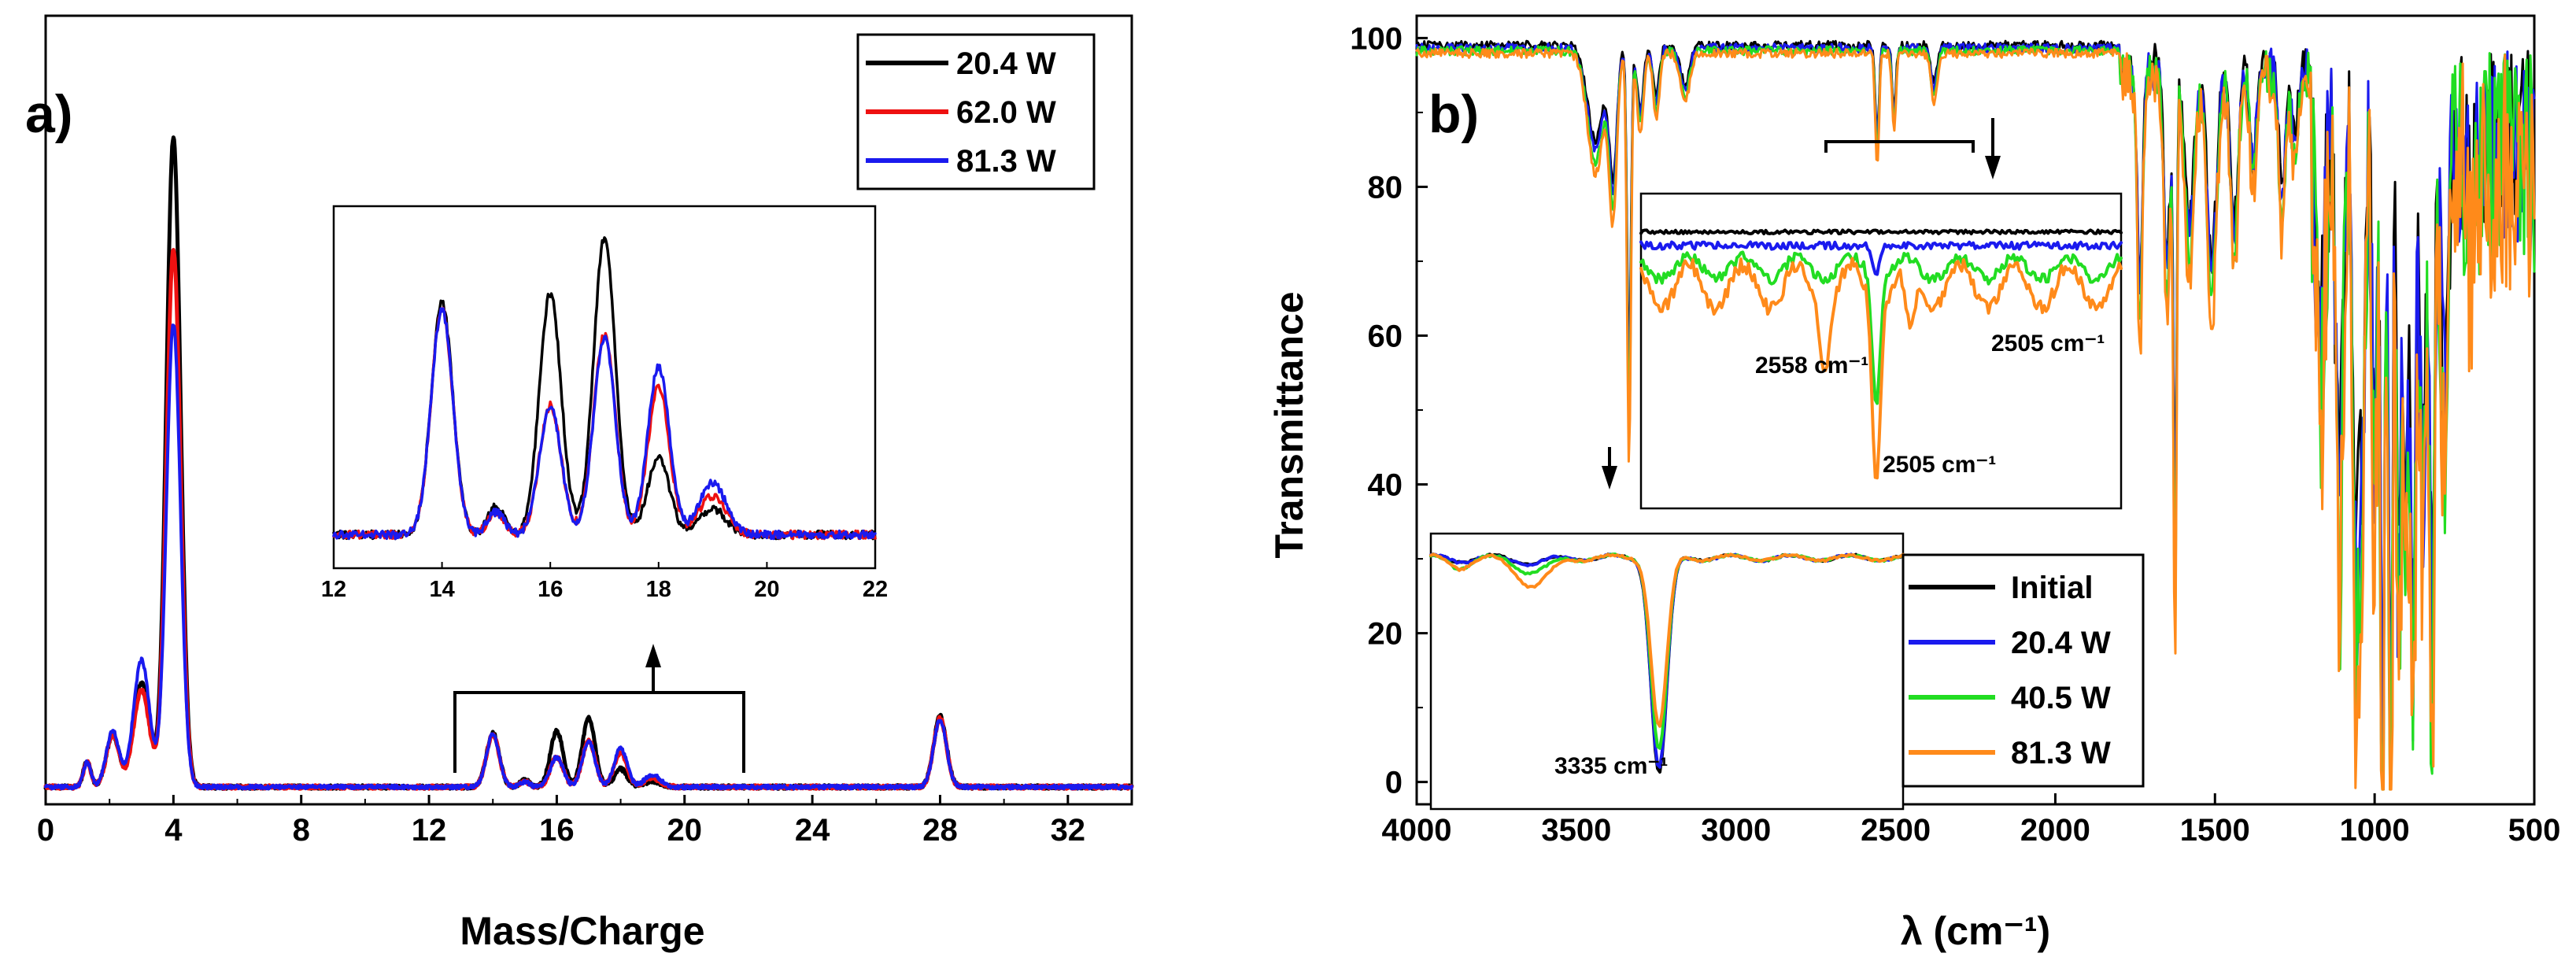 This screenshot has width=2576, height=968. What do you see at coordinates (1385, 336) in the screenshot?
I see `panel-b-y-tick-60: 60` at bounding box center [1385, 336].